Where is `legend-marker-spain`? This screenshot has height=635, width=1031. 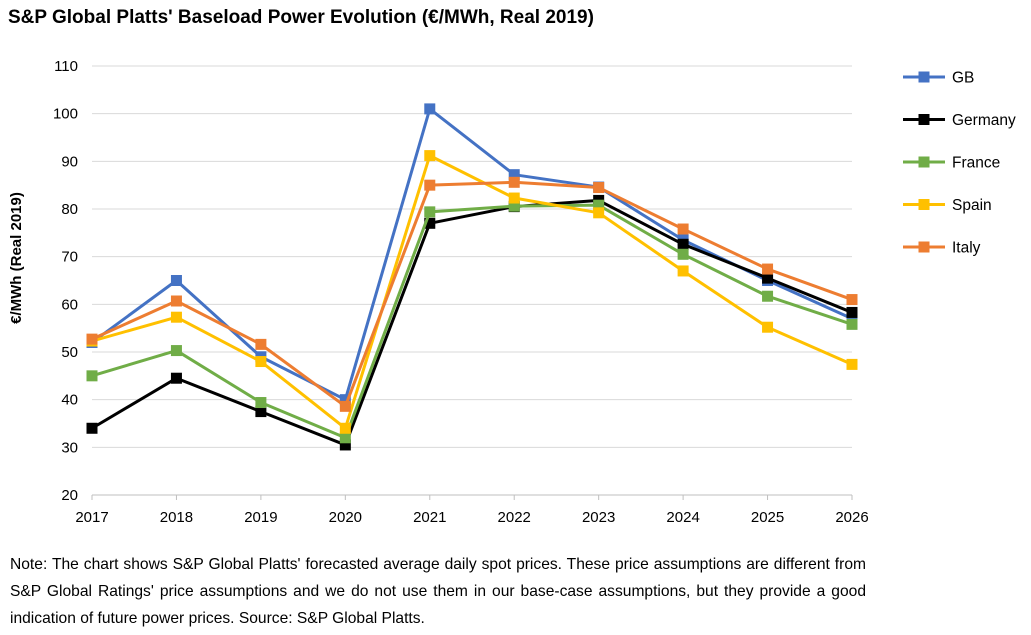 legend-marker-spain is located at coordinates (924, 204).